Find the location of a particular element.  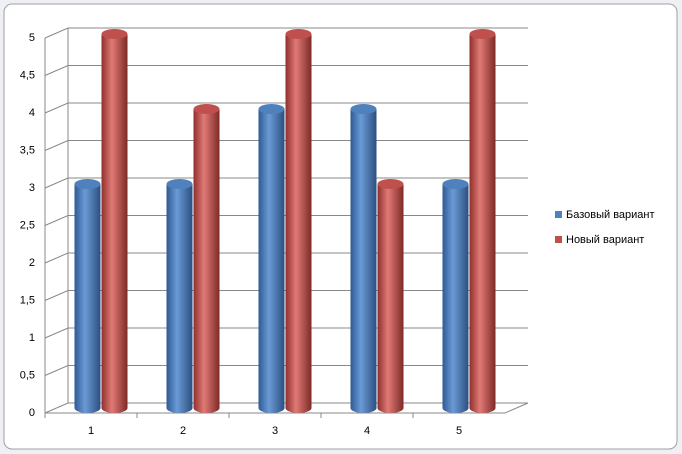

y-tick-label: 2,5 is located at coordinates (27, 225).